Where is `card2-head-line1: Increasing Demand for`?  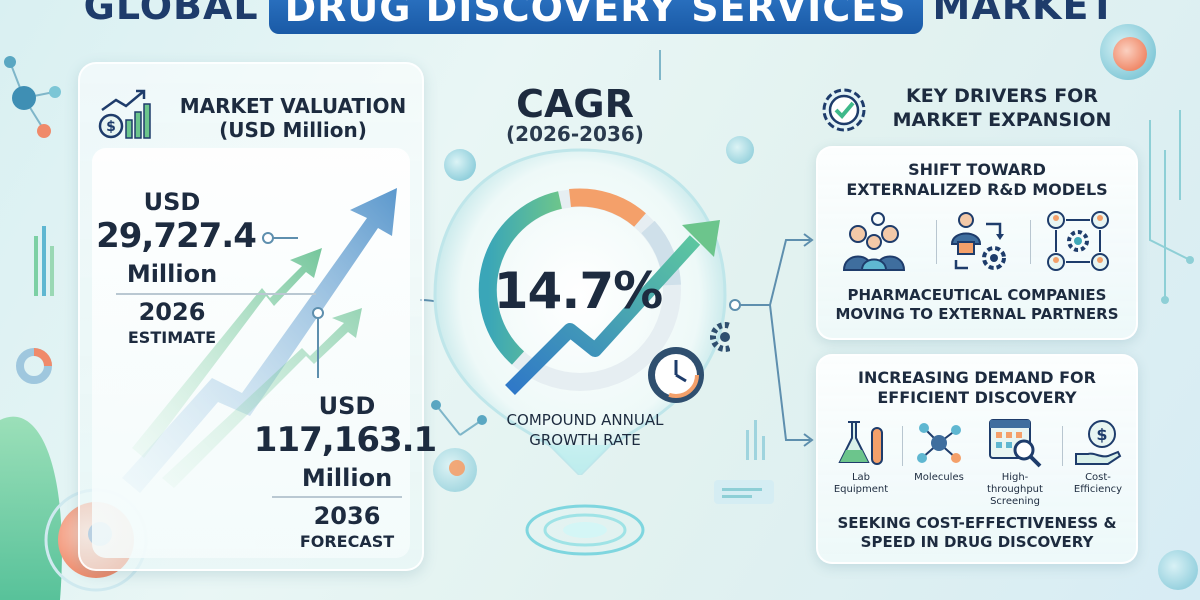 card2-head-line1: Increasing Demand for is located at coordinates (977, 377).